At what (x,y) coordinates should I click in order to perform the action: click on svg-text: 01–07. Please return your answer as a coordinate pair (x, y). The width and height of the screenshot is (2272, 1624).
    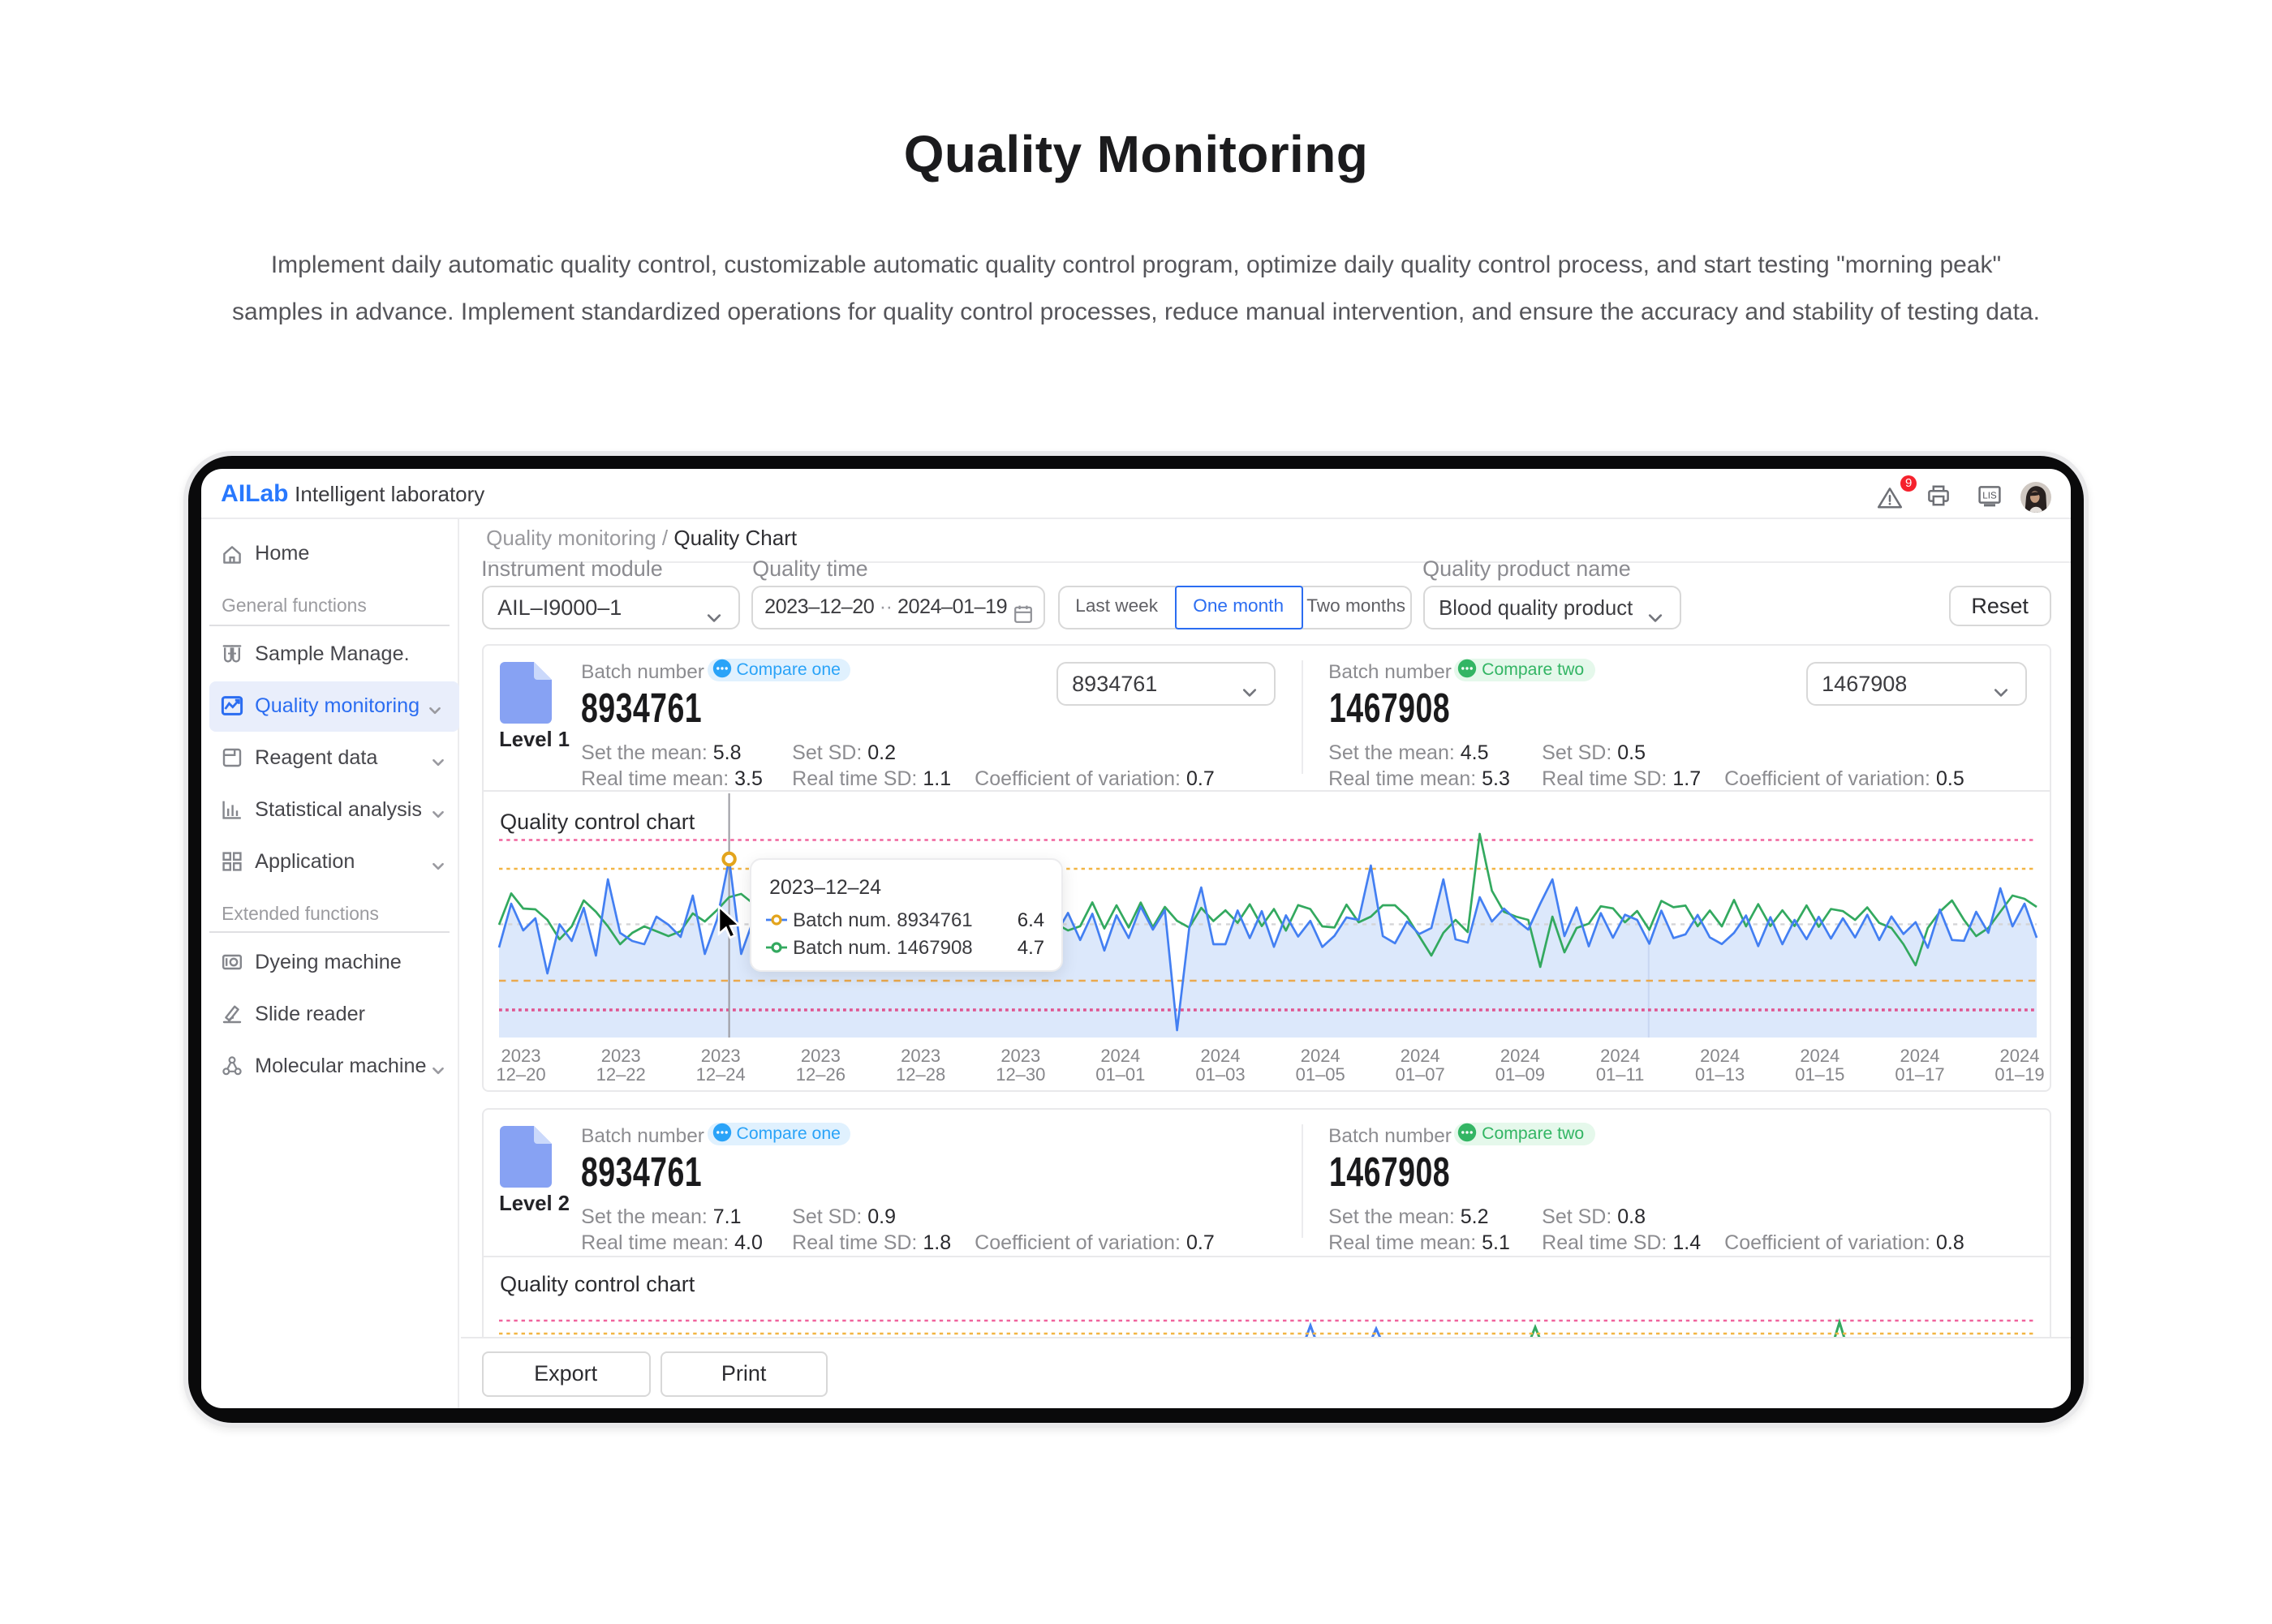
    Looking at the image, I should click on (1419, 1073).